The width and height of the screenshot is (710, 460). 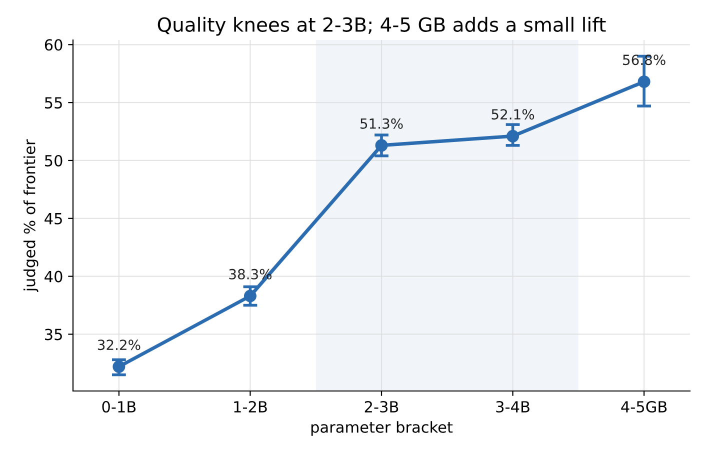 What do you see at coordinates (119, 345) in the screenshot?
I see `text: 32.2%` at bounding box center [119, 345].